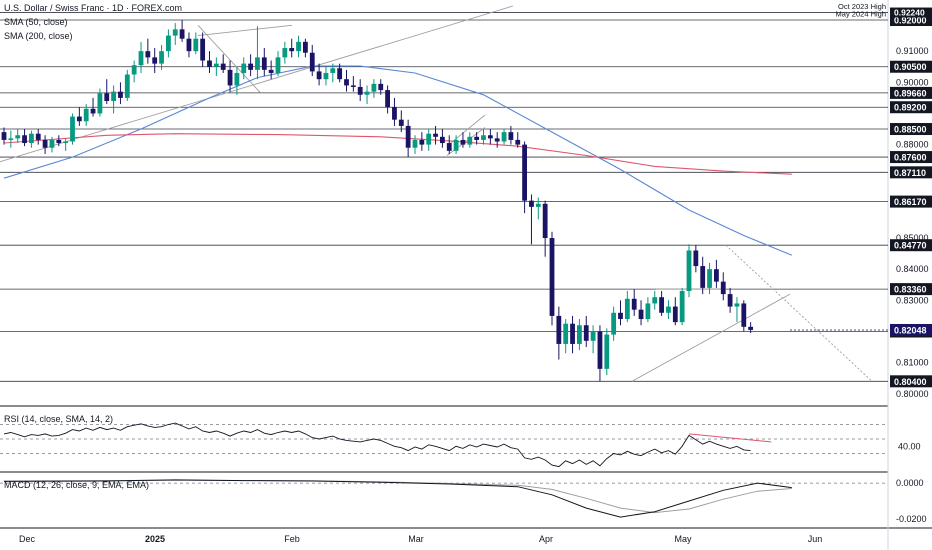 This screenshot has width=932, height=550. Describe the element at coordinates (912, 269) in the screenshot. I see `price-tick-label: 0.84000` at that location.